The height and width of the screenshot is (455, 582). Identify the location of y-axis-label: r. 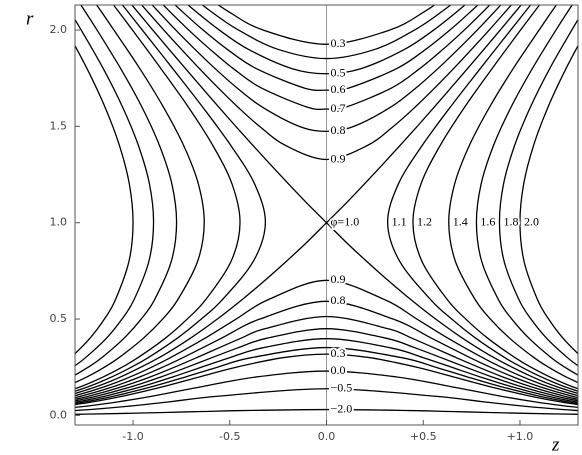
(30, 18).